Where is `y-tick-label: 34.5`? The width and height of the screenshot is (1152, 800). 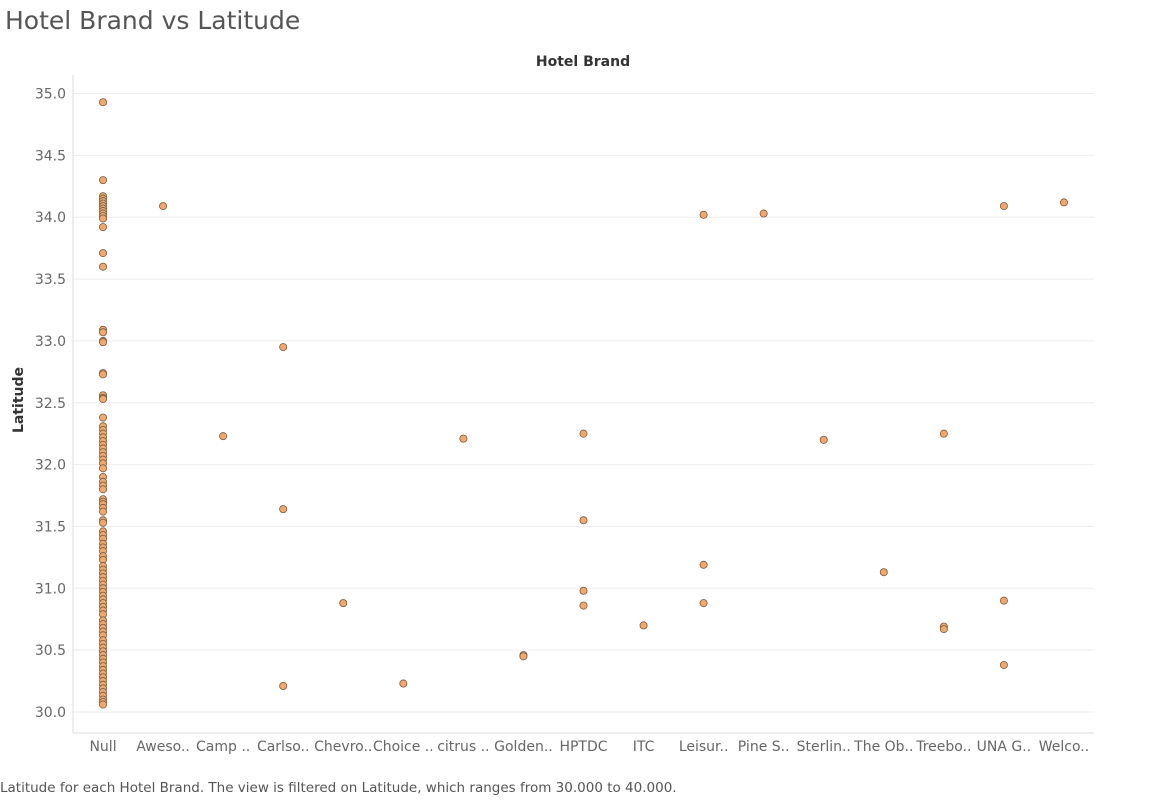
y-tick-label: 34.5 is located at coordinates (50, 156).